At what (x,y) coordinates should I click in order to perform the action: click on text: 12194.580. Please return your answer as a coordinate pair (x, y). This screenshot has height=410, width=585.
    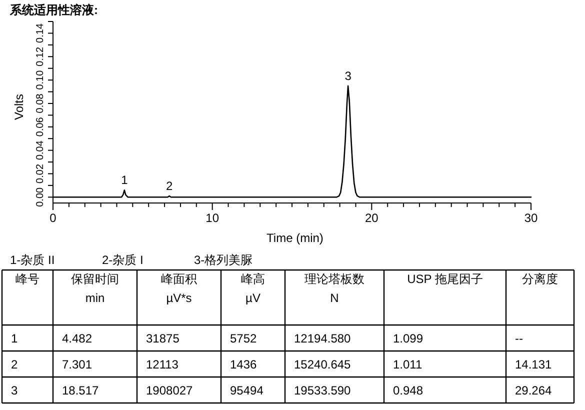
    Looking at the image, I should click on (323, 339).